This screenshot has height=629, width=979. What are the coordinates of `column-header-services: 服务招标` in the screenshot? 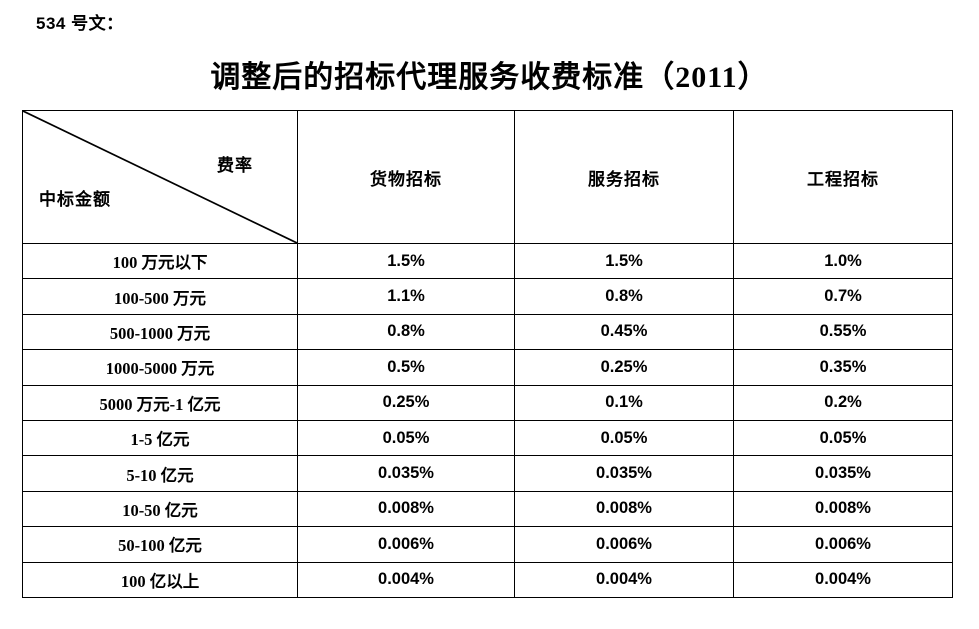 It's located at (624, 177).